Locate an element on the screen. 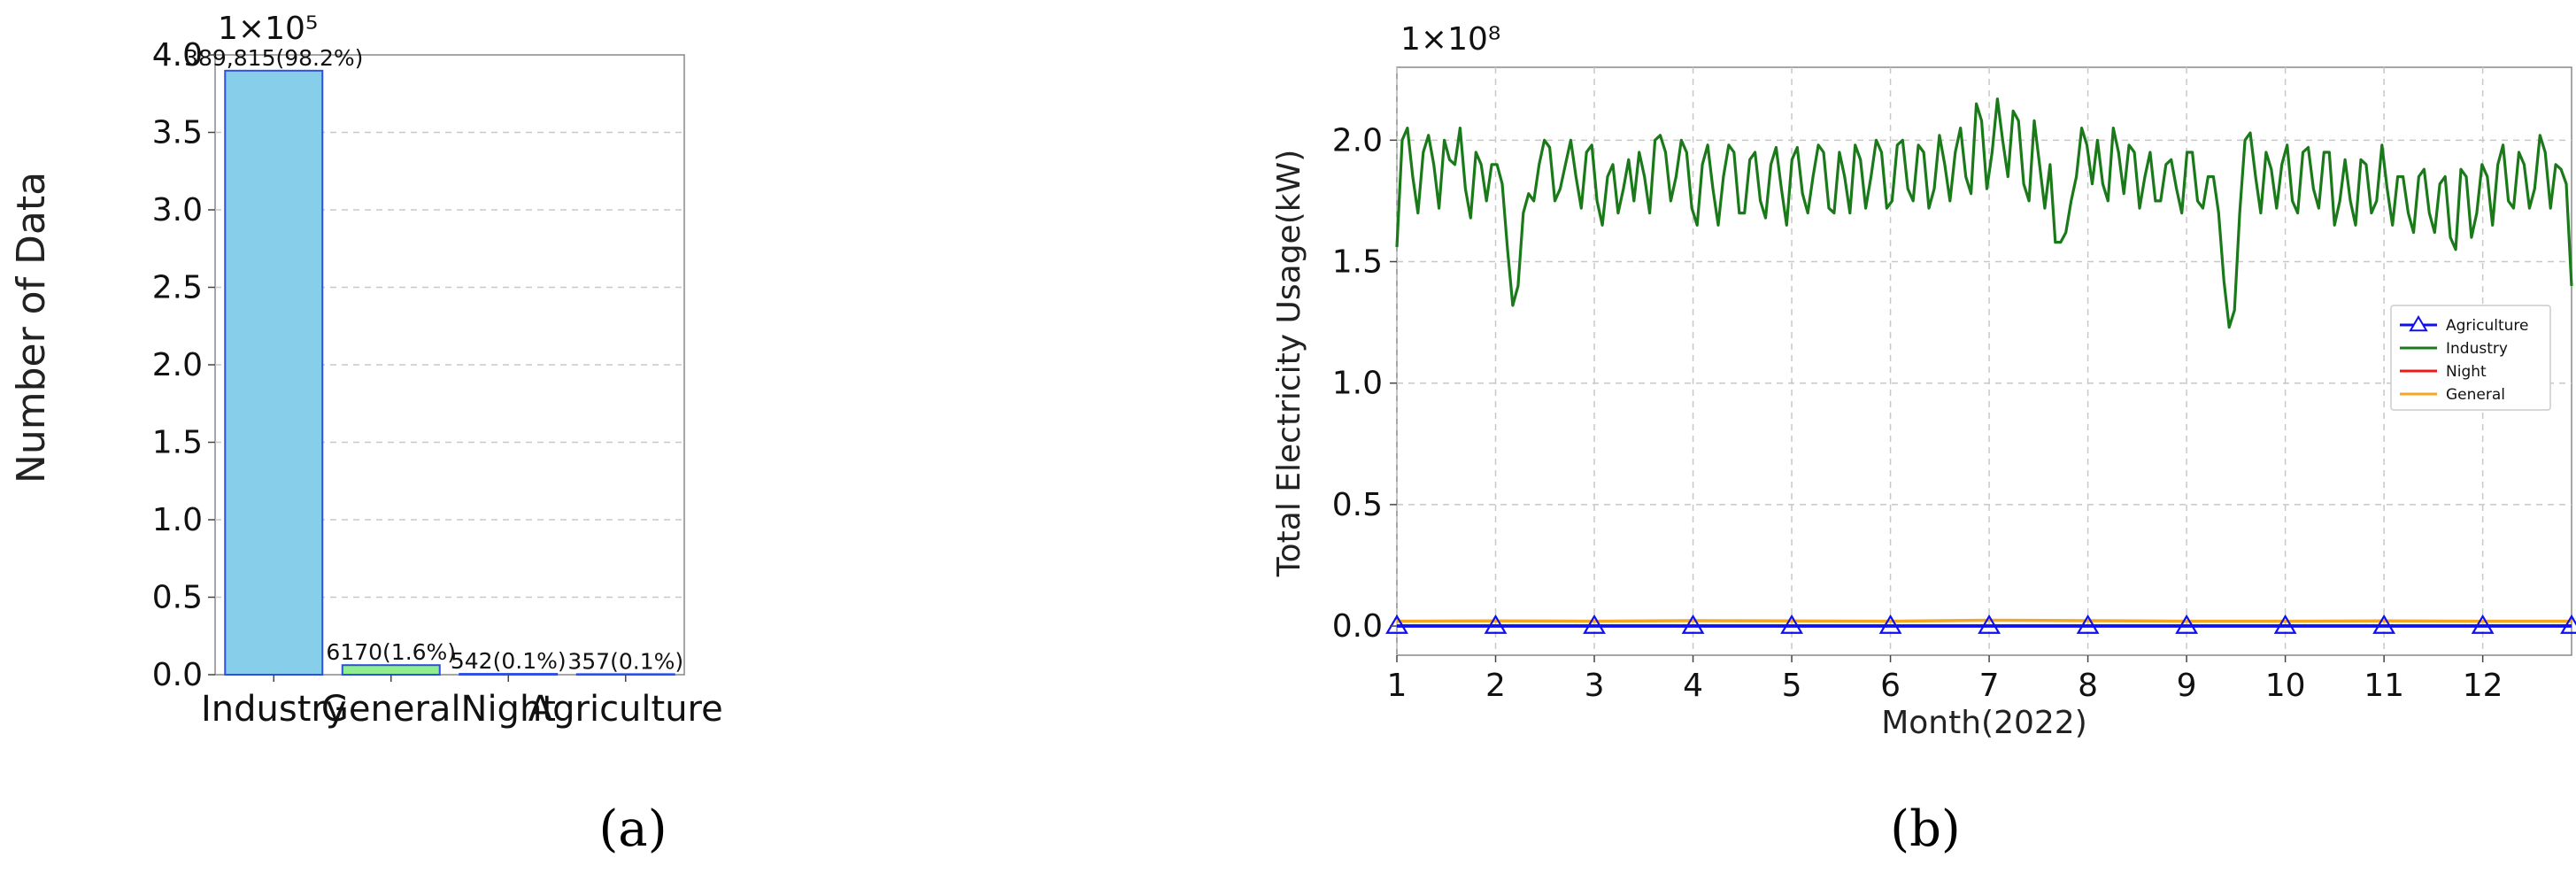 The height and width of the screenshot is (881, 2576). line-chart-legend: Agriculture Industry Night General is located at coordinates (2470, 358).